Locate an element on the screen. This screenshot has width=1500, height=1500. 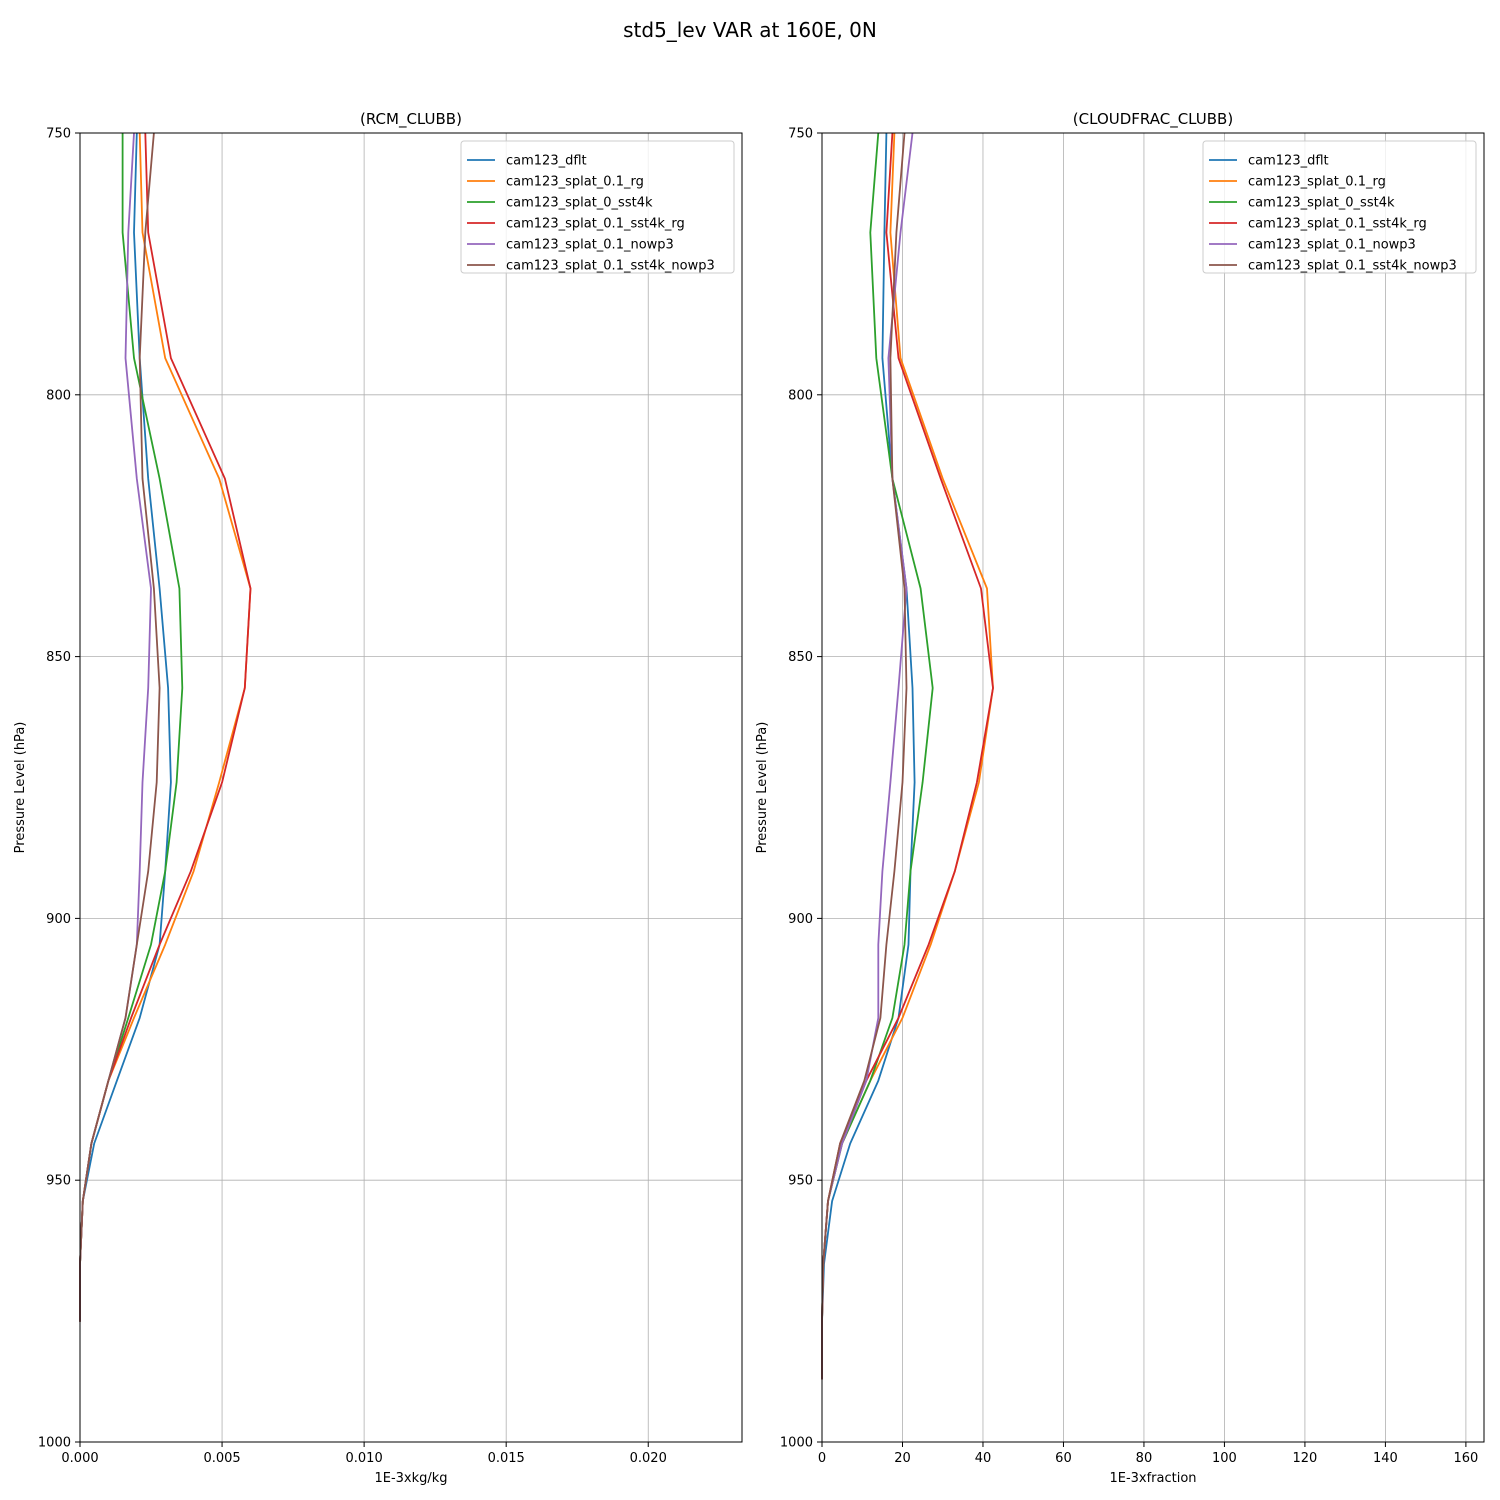
figure-suptitle: std5_lev VAR at 160E, 0N is located at coordinates (750, 30).